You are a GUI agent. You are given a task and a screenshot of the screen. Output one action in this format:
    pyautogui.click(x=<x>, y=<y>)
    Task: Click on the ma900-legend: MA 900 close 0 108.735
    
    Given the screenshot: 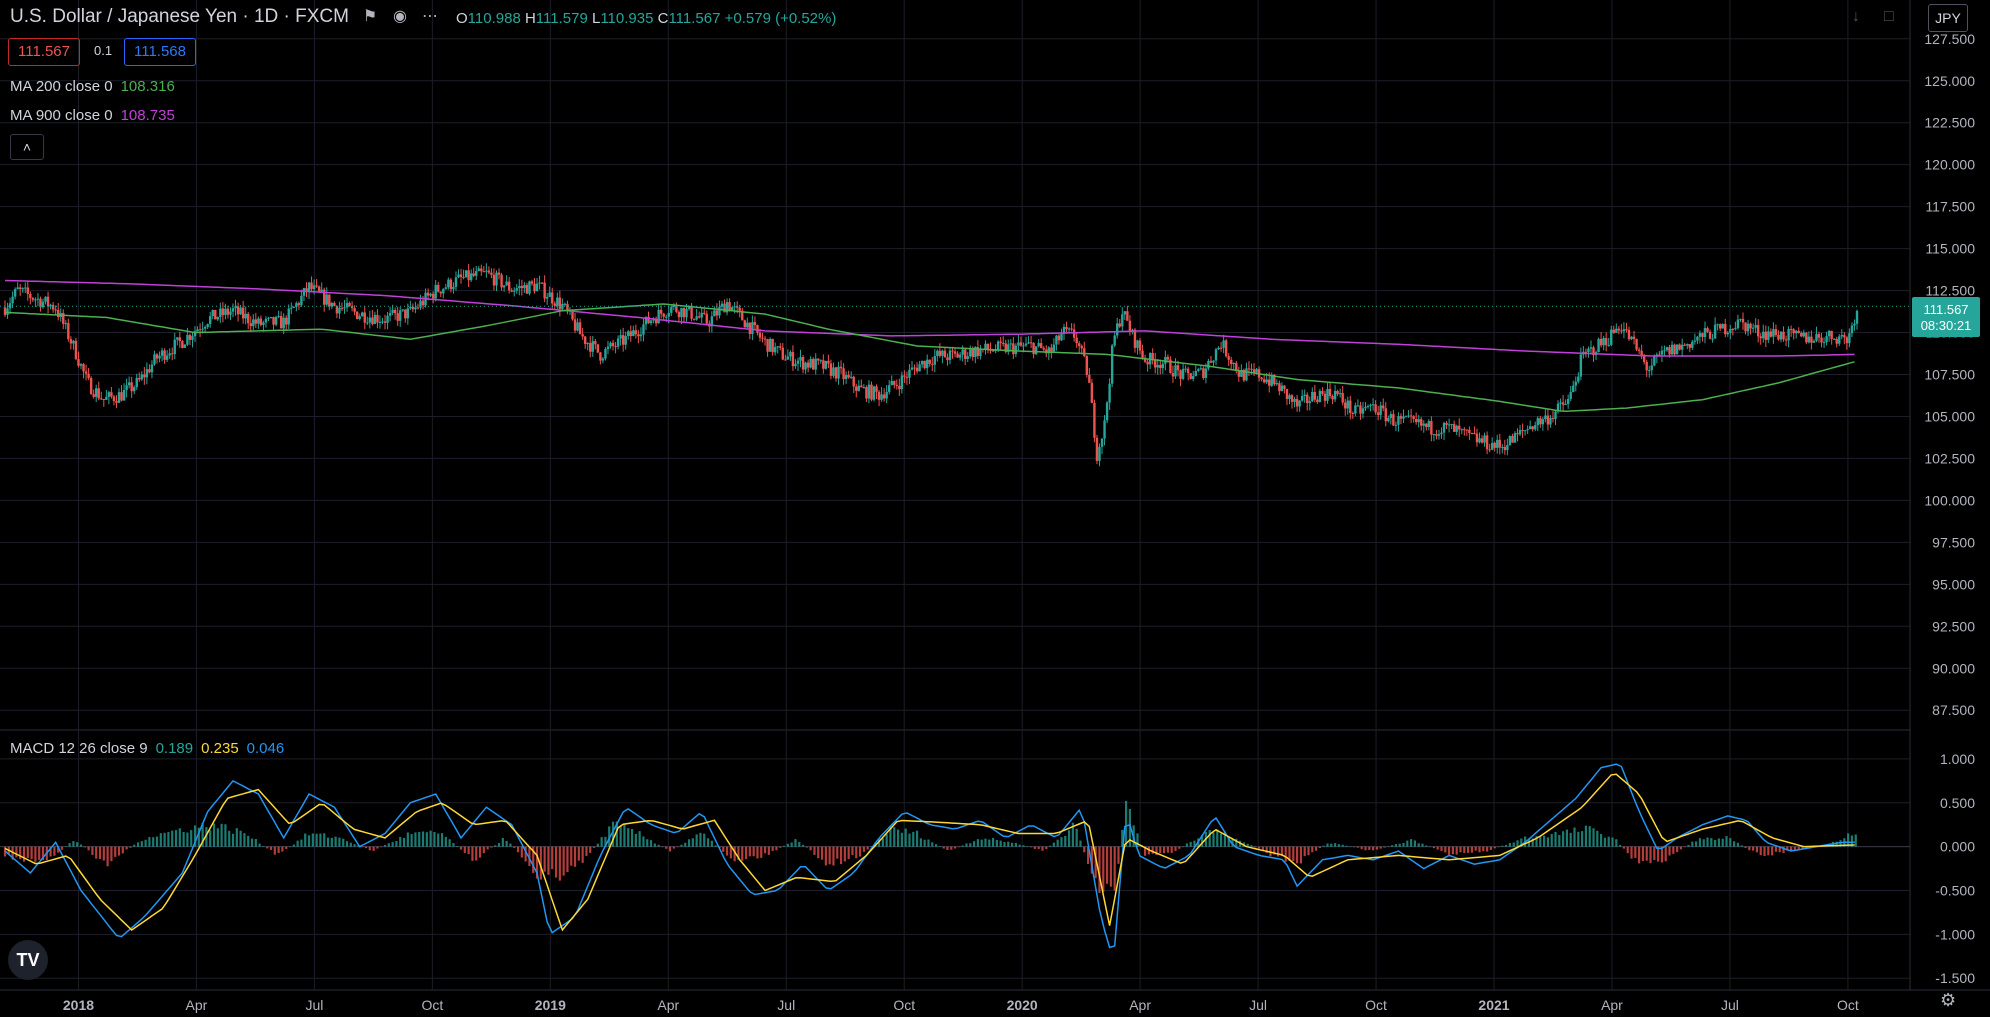 What is the action you would take?
    pyautogui.click(x=92, y=115)
    